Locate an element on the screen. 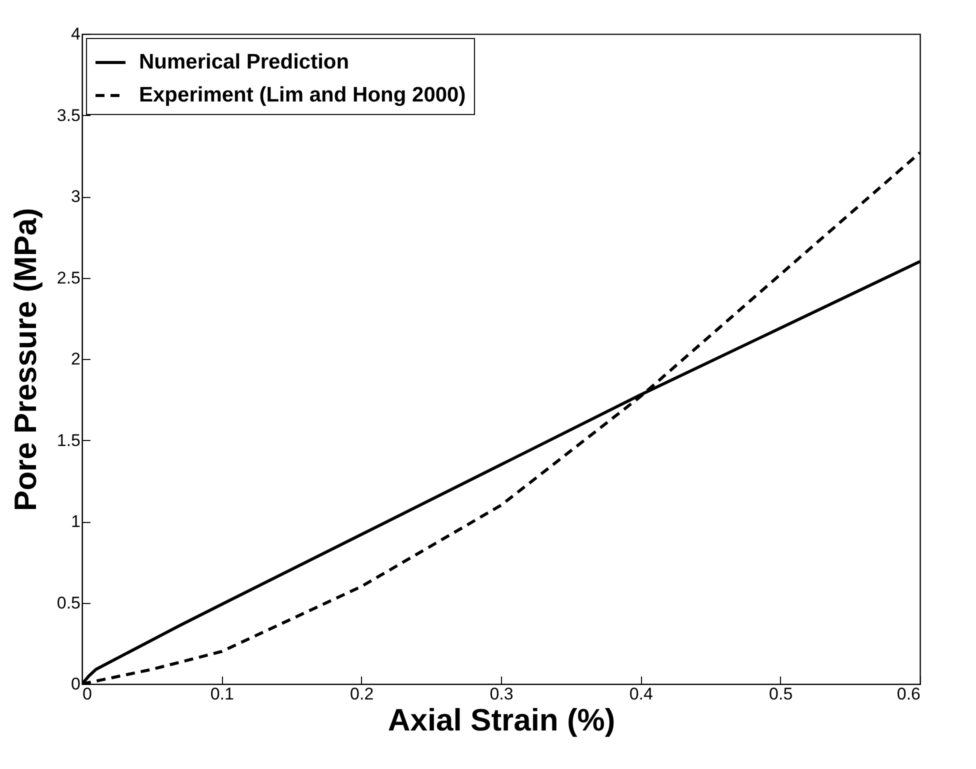 Image resolution: width=976 pixels, height=769 pixels. x-axis-title: Axial Strain (%) is located at coordinates (502, 720).